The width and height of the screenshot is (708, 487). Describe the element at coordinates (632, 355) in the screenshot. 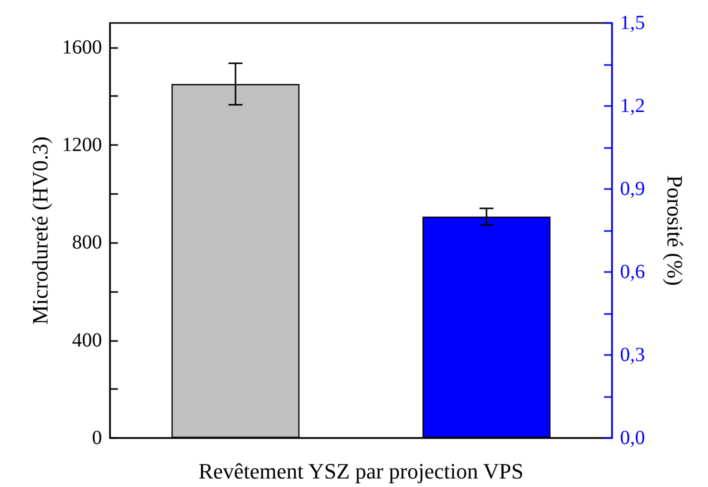

I see `y2-tick-label: 0,3` at that location.